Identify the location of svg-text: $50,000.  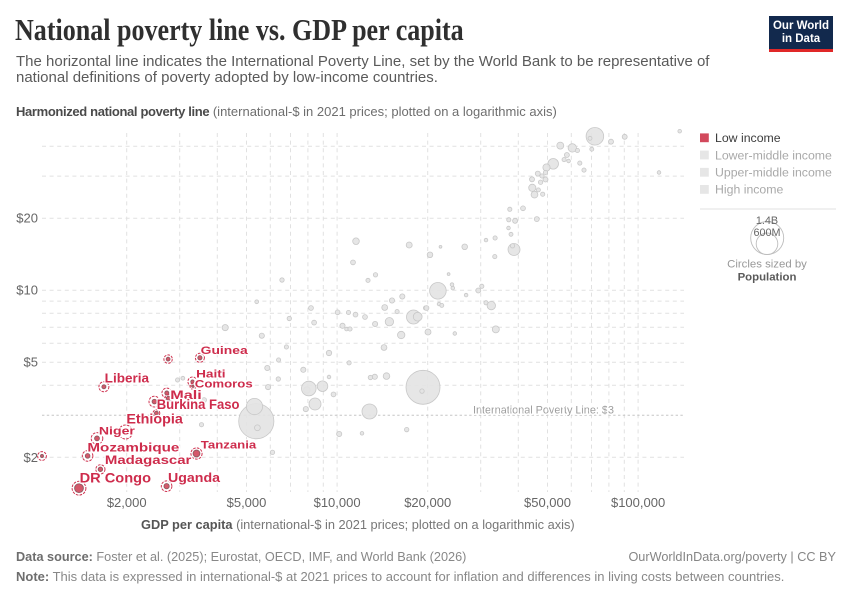
(547, 502).